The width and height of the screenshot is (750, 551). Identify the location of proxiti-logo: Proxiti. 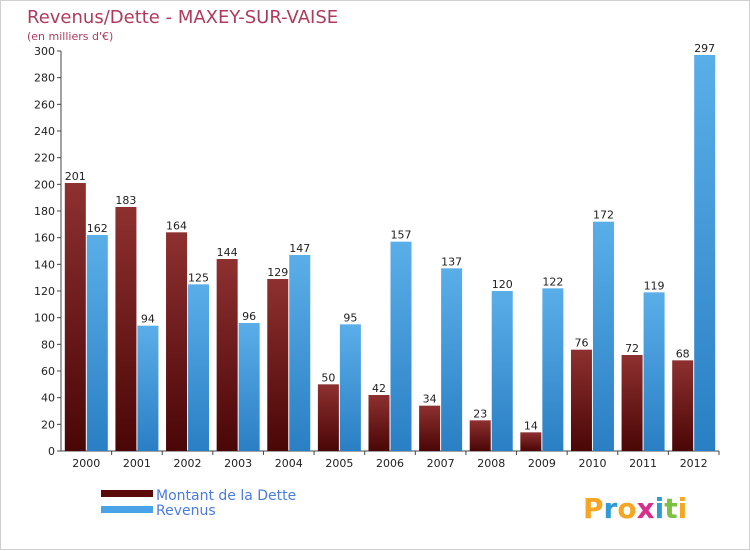
(635, 508).